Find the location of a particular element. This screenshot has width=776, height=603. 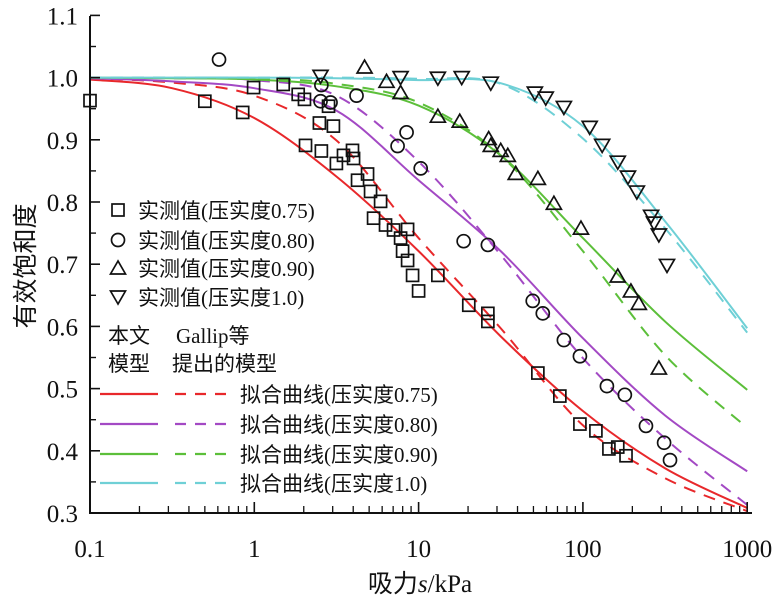

legend-header-col1-line1: 本文 is located at coordinates (129, 336).